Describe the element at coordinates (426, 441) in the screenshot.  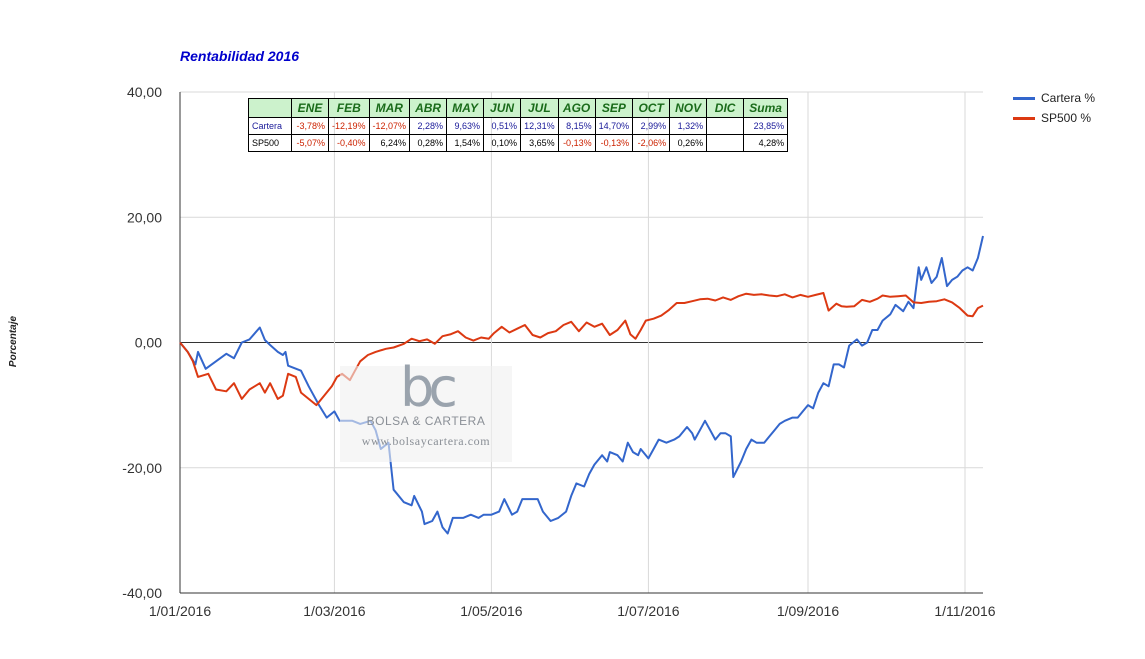
I see `watermark-url: www.bolsaycartera.com` at that location.